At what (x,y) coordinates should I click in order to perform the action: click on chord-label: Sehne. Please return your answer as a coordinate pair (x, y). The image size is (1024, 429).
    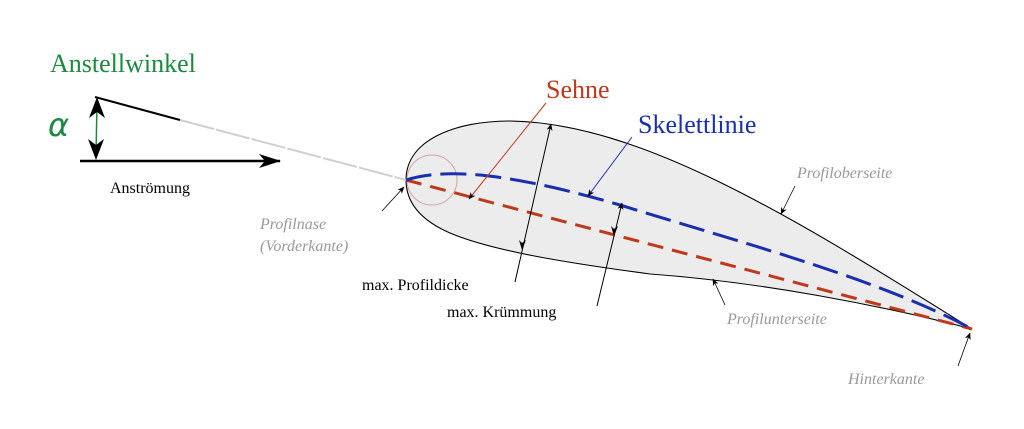
    Looking at the image, I should click on (578, 89).